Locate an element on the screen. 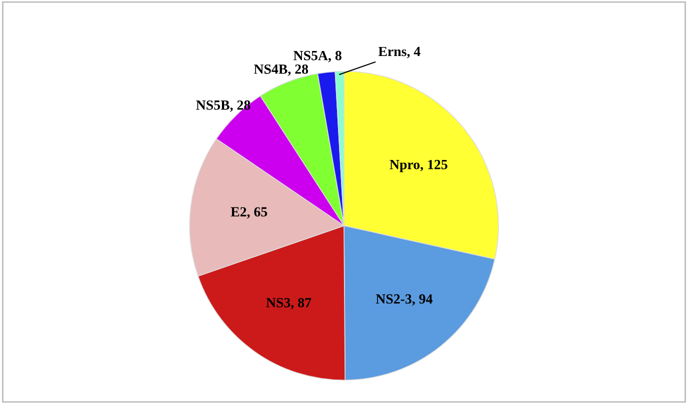 Image resolution: width=688 pixels, height=404 pixels. slice-label: NS3, 87 is located at coordinates (289, 304).